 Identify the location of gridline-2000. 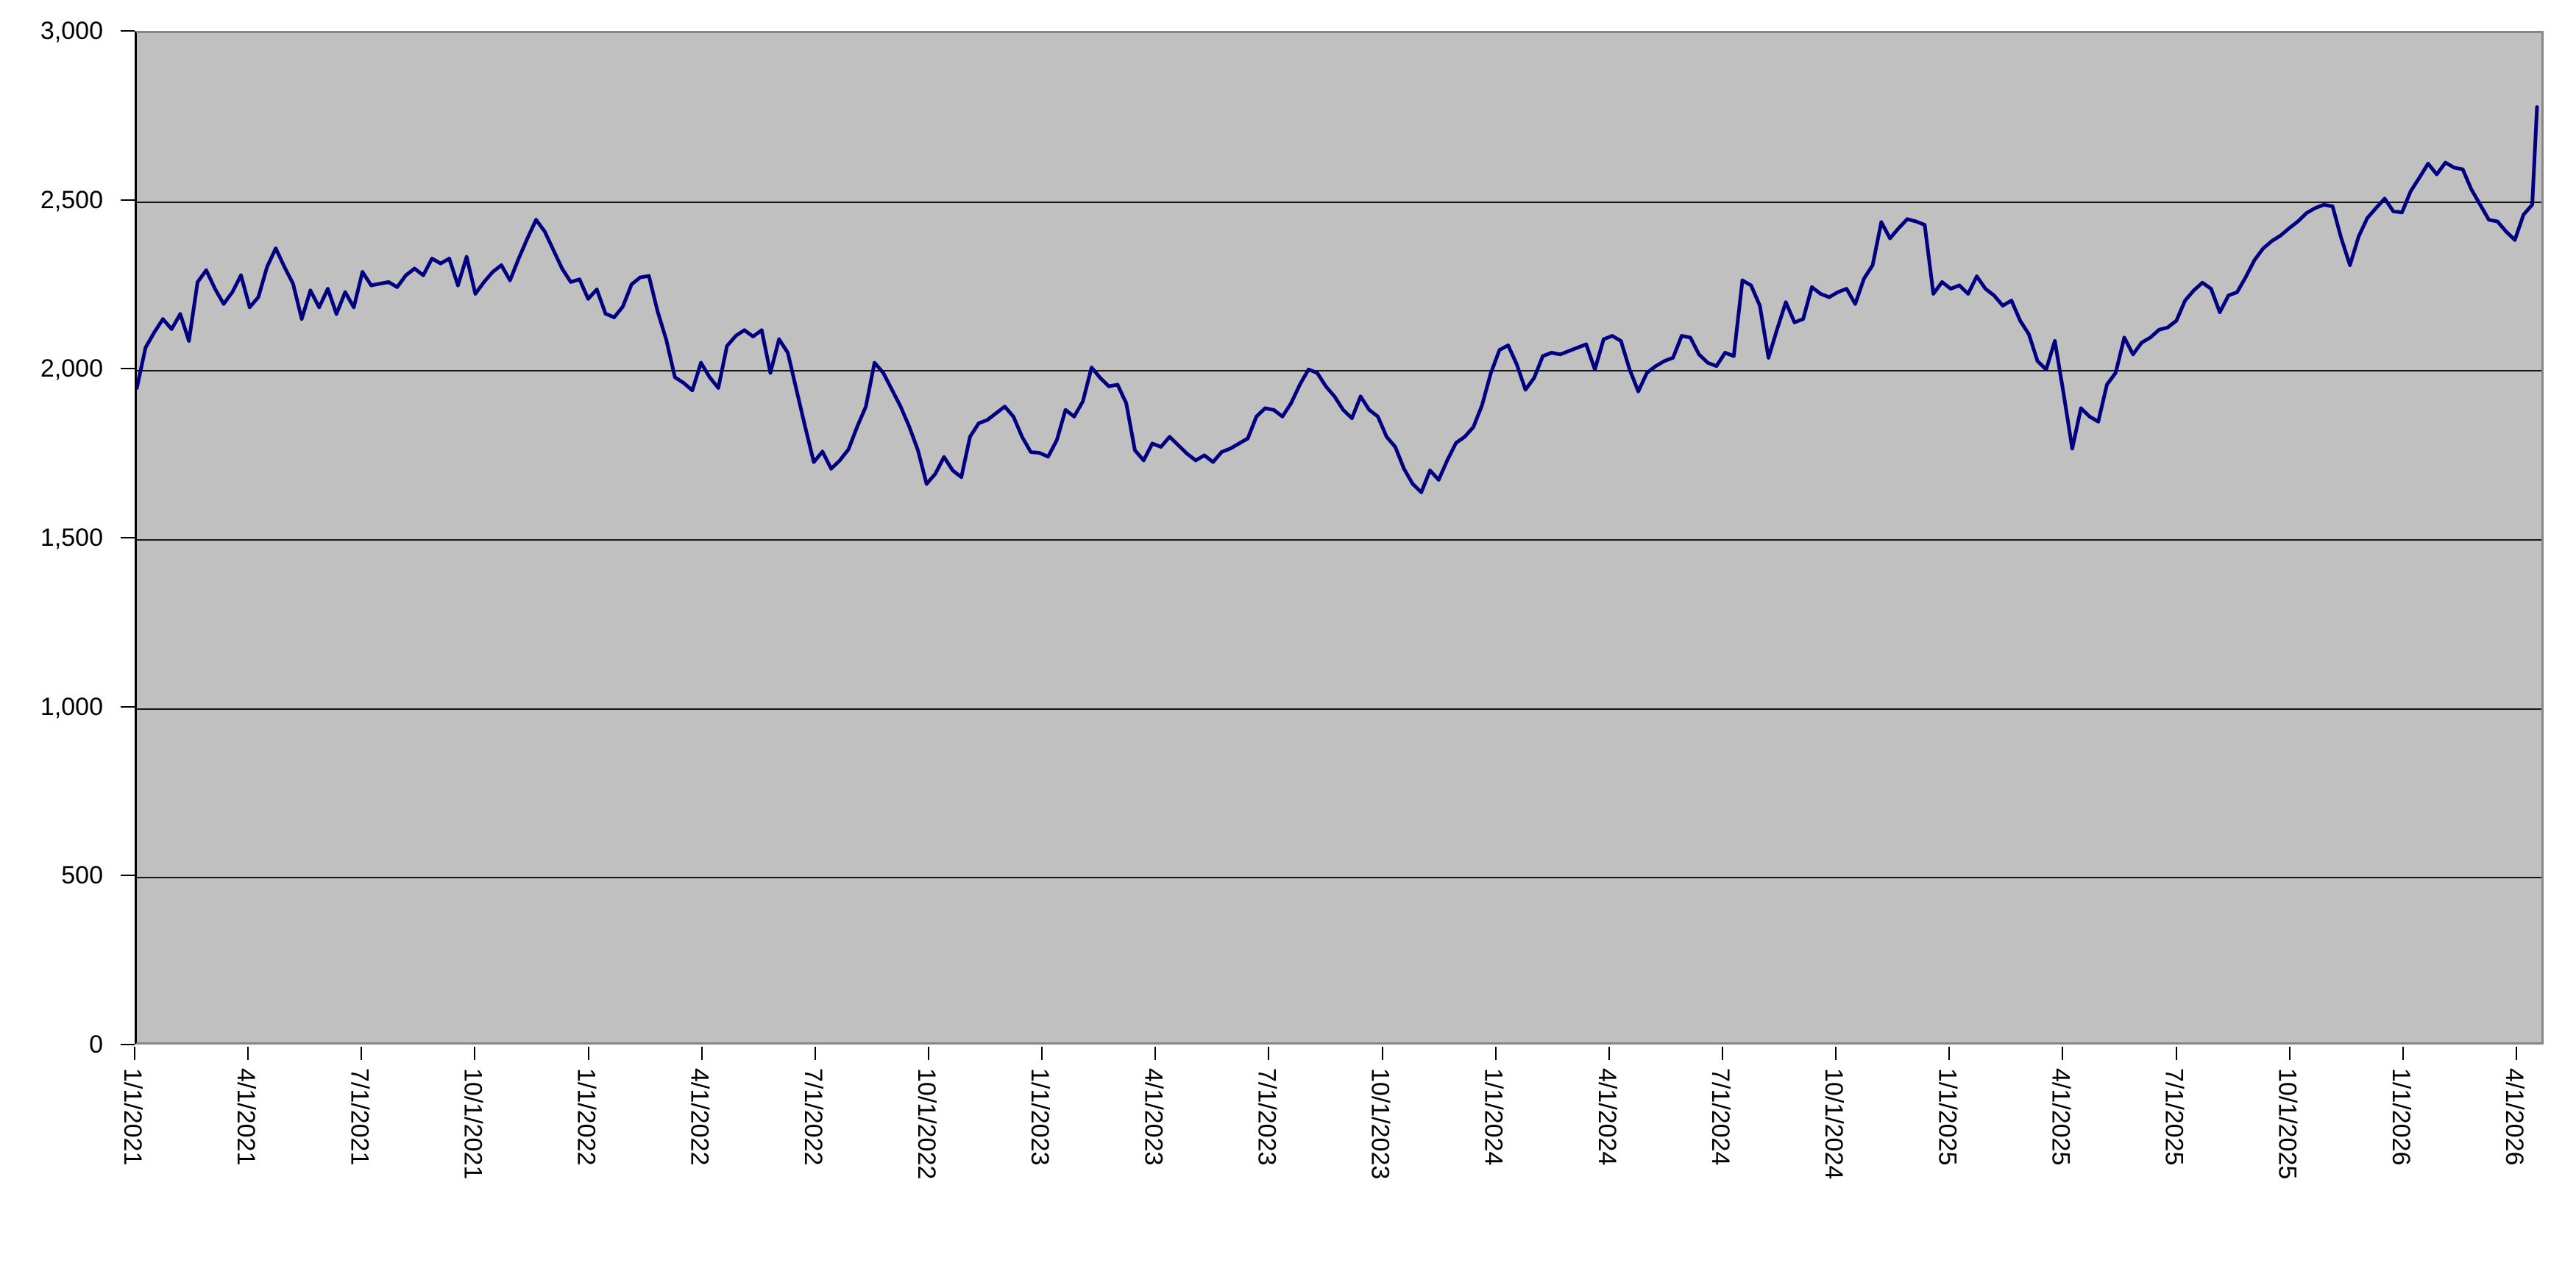
(1339, 371).